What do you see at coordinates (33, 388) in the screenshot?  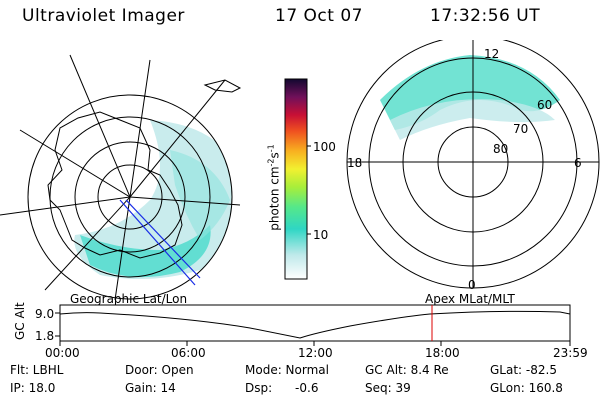 I see `ip-value: IP: 18.0` at bounding box center [33, 388].